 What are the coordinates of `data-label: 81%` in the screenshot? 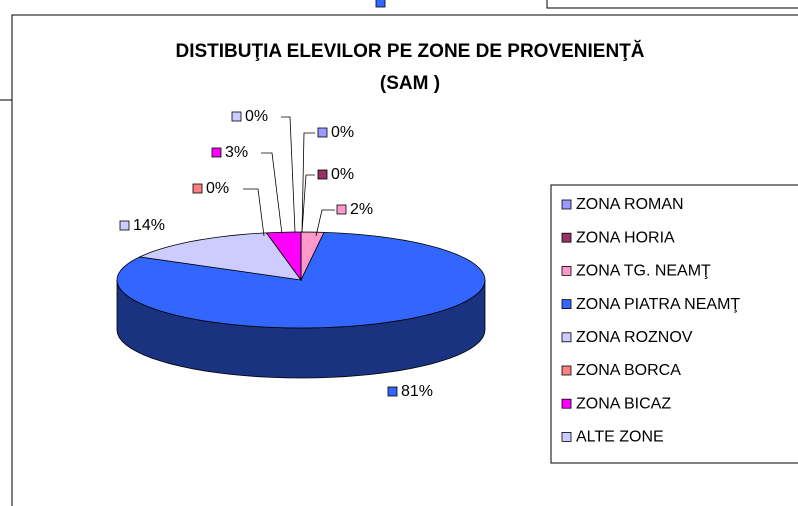 It's located at (417, 391).